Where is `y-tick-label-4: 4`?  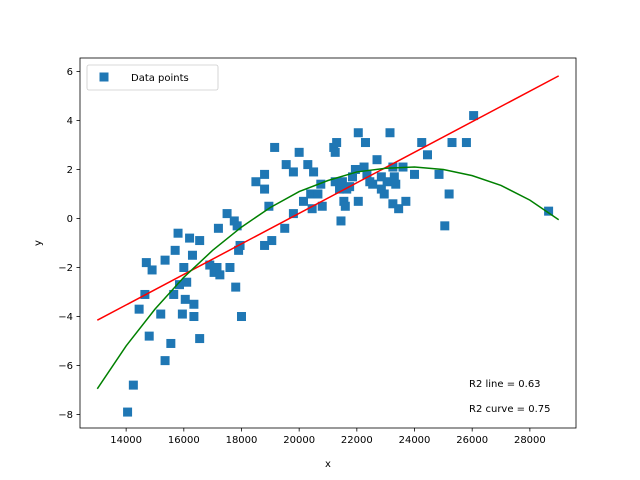
y-tick-label-4: 4 is located at coordinates (70, 121).